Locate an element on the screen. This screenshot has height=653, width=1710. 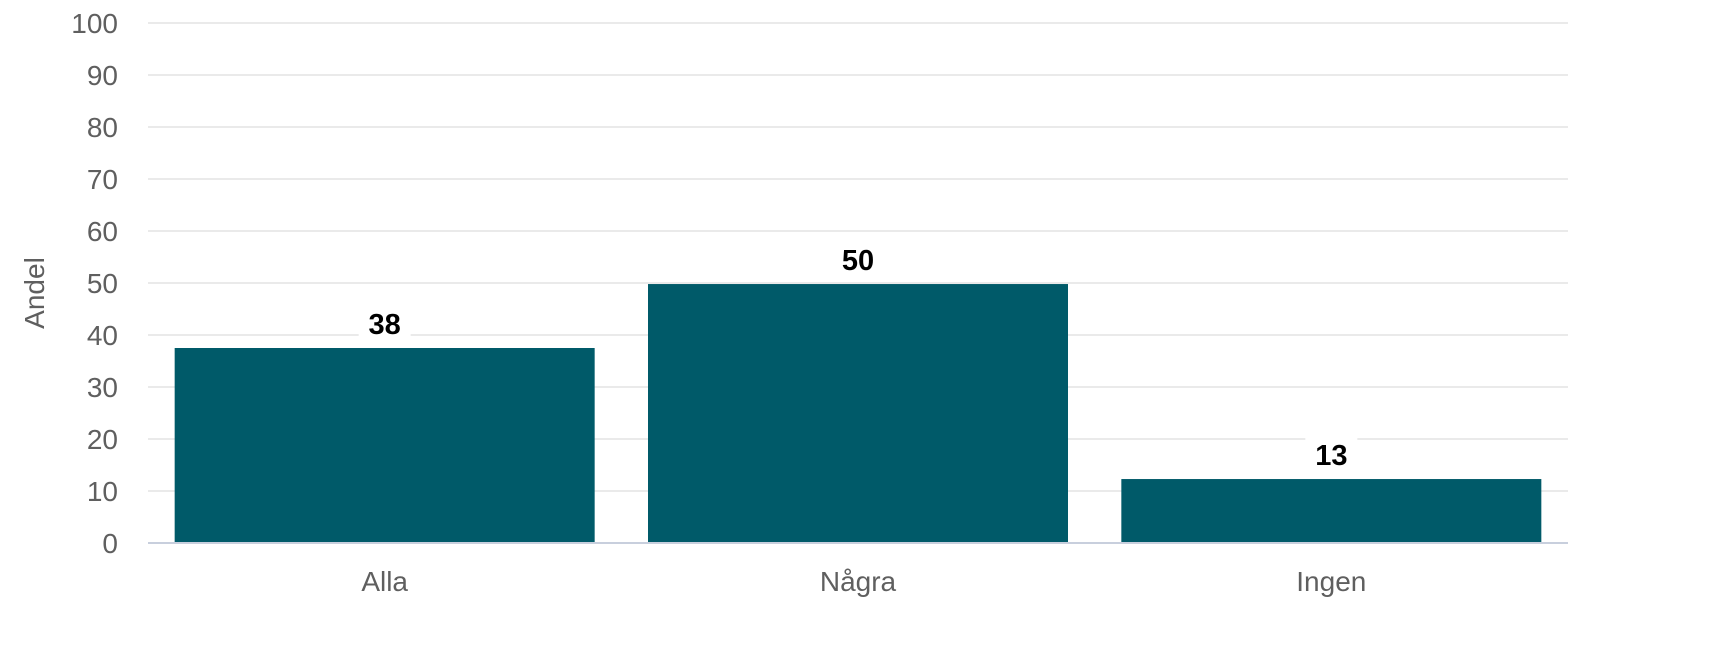
x-category-label: Alla is located at coordinates (384, 581).